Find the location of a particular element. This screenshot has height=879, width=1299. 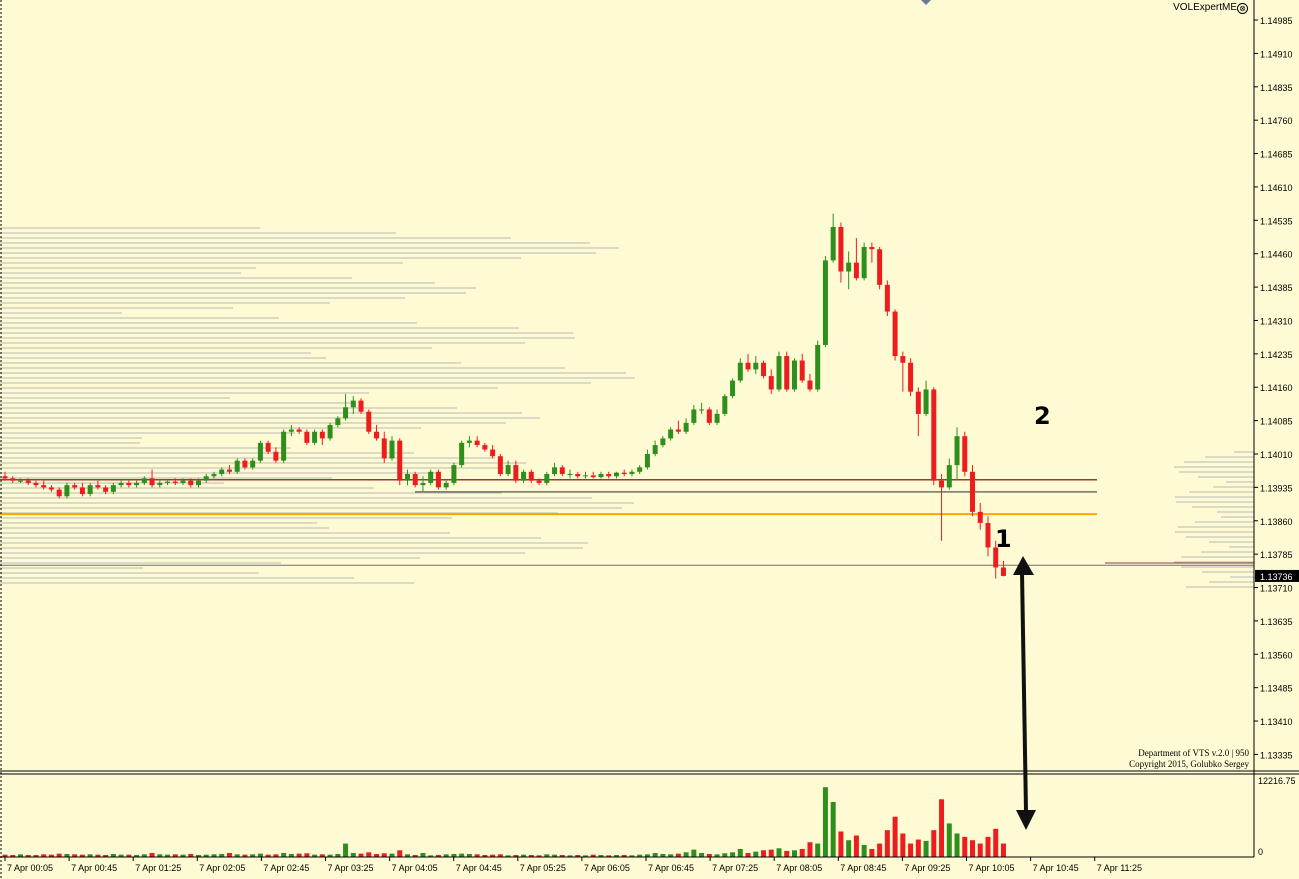

time-tick-label: 7 Apr 02:05 is located at coordinates (222, 868).